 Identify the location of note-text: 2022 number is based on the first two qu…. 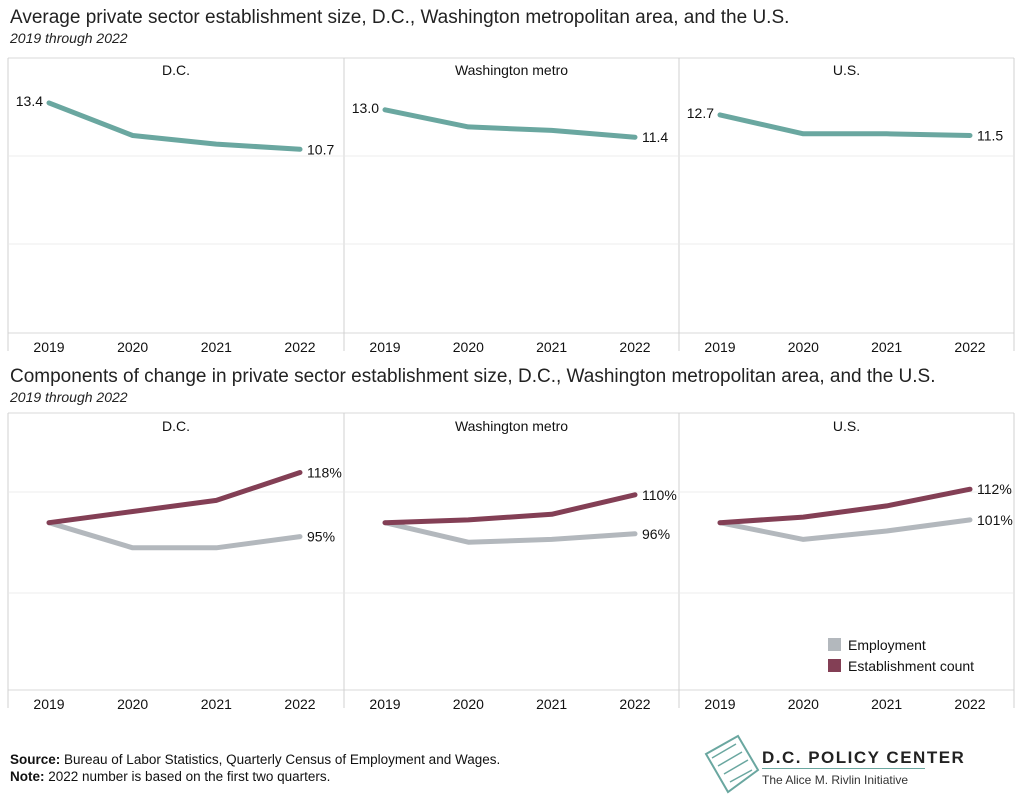
(187, 776).